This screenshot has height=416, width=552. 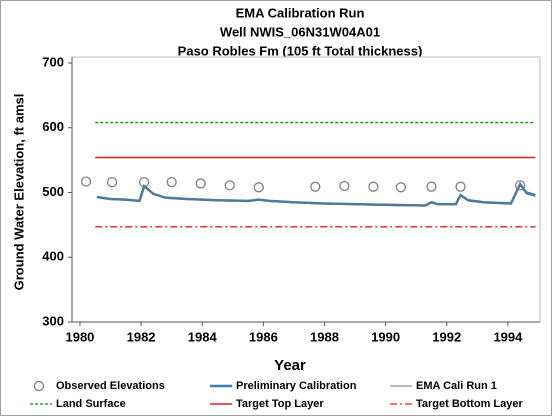 What do you see at coordinates (316, 195) in the screenshot?
I see `series-line` at bounding box center [316, 195].